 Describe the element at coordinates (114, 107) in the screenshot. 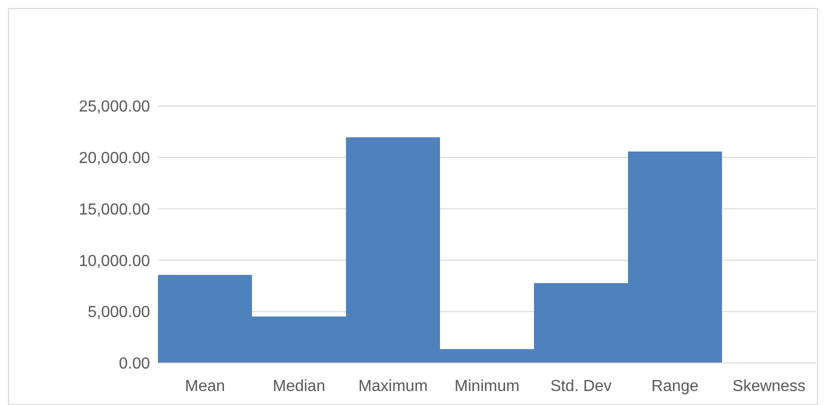

I see `y-tick-label: 25,000.00` at that location.